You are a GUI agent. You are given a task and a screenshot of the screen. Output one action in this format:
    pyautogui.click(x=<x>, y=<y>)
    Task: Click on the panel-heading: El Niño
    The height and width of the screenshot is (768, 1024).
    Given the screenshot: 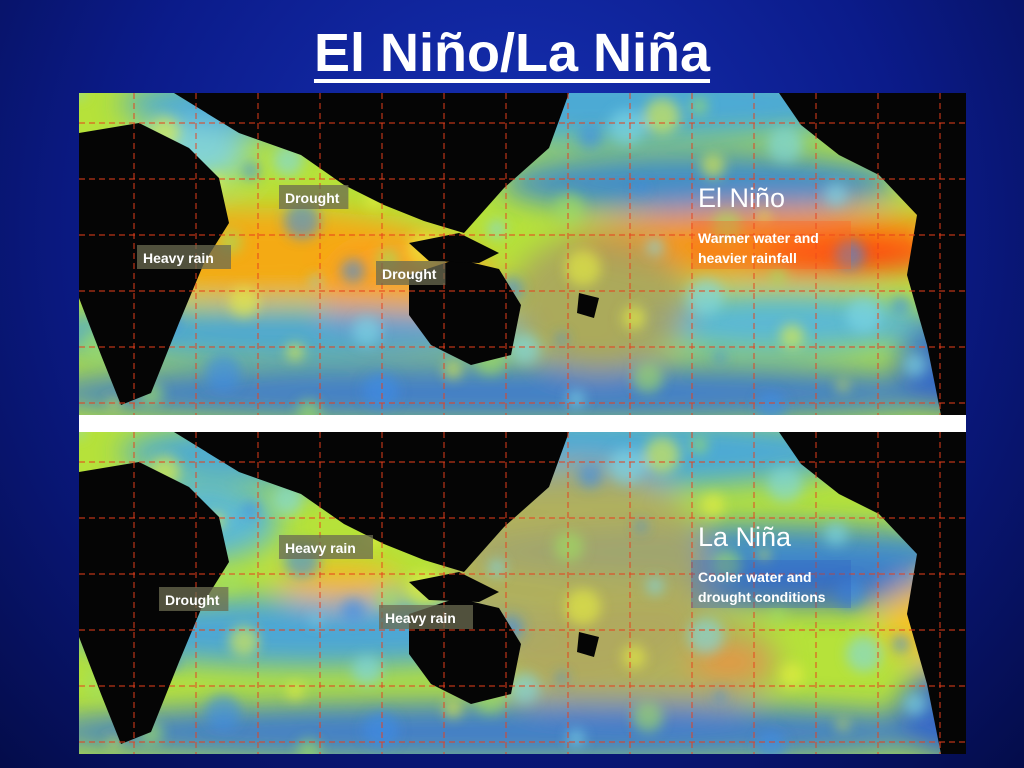 What is the action you would take?
    pyautogui.click(x=741, y=198)
    